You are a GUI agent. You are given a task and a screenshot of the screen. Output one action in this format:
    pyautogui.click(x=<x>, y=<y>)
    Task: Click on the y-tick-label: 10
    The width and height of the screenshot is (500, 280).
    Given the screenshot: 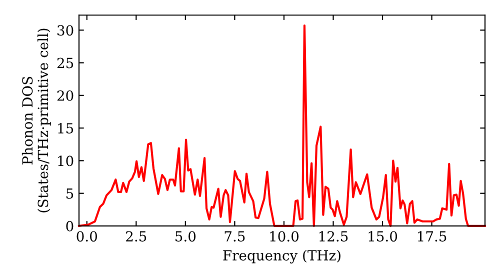 What is the action you would take?
    pyautogui.click(x=66, y=161)
    